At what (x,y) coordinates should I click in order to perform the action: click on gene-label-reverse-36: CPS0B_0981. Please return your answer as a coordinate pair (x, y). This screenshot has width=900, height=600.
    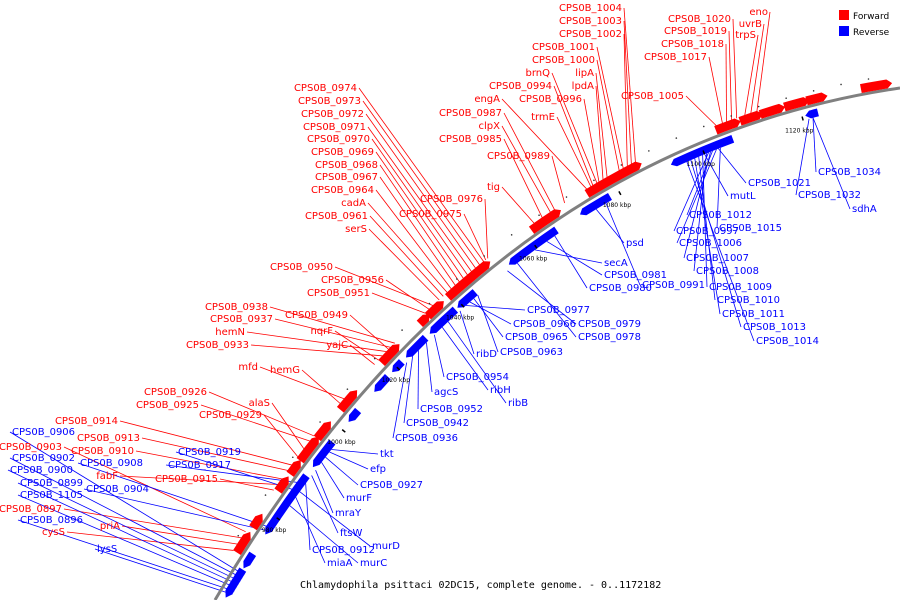
    Looking at the image, I should click on (635, 275).